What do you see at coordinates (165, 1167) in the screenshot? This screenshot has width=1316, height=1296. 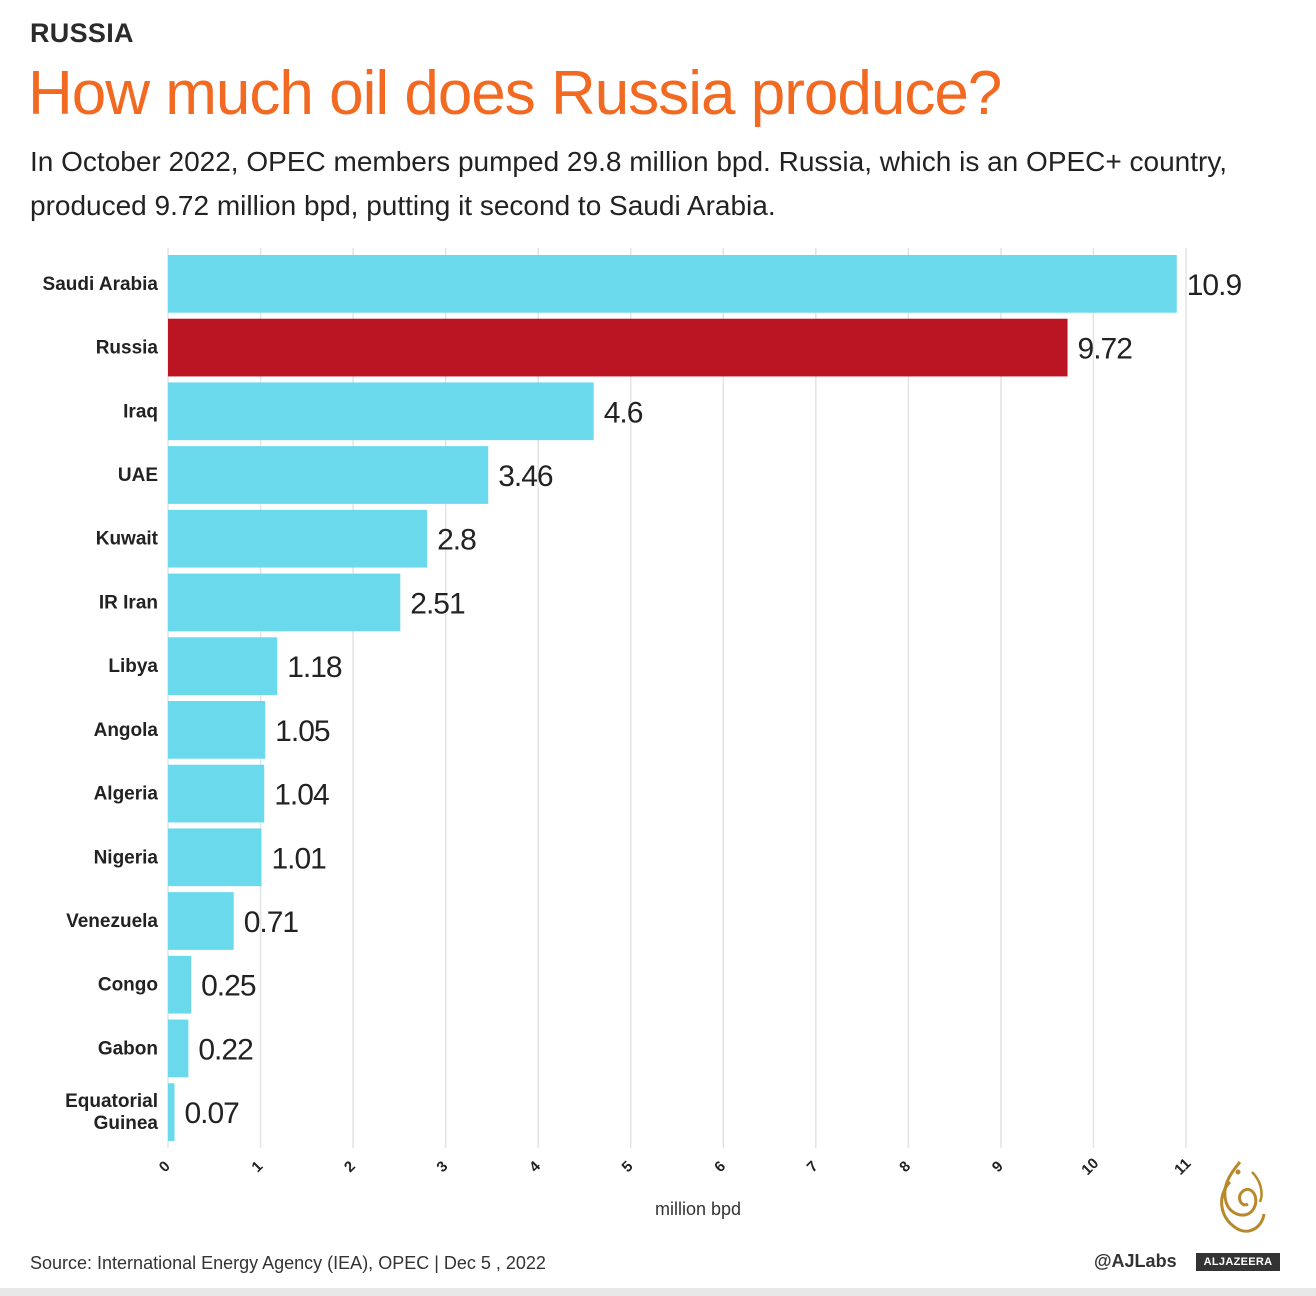 I see `x-tick-label: 0` at bounding box center [165, 1167].